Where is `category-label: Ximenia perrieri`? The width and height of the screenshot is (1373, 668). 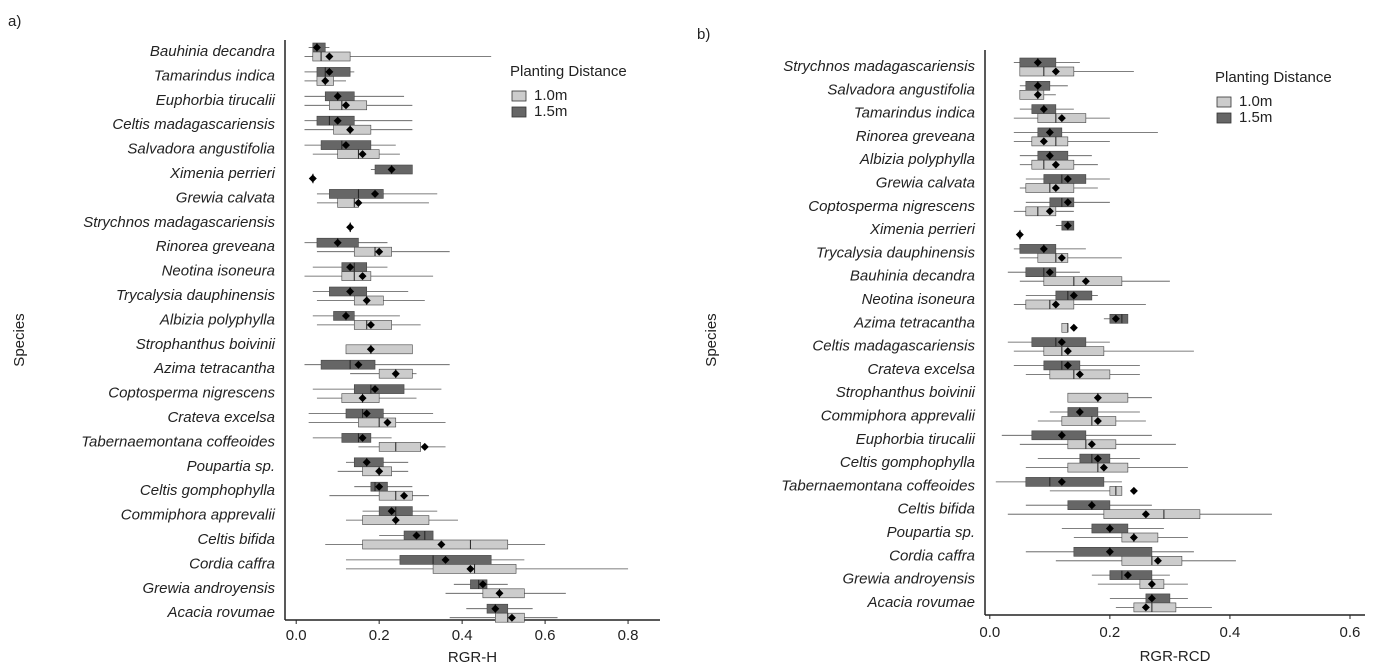 category-label: Ximenia perrieri is located at coordinates (922, 229).